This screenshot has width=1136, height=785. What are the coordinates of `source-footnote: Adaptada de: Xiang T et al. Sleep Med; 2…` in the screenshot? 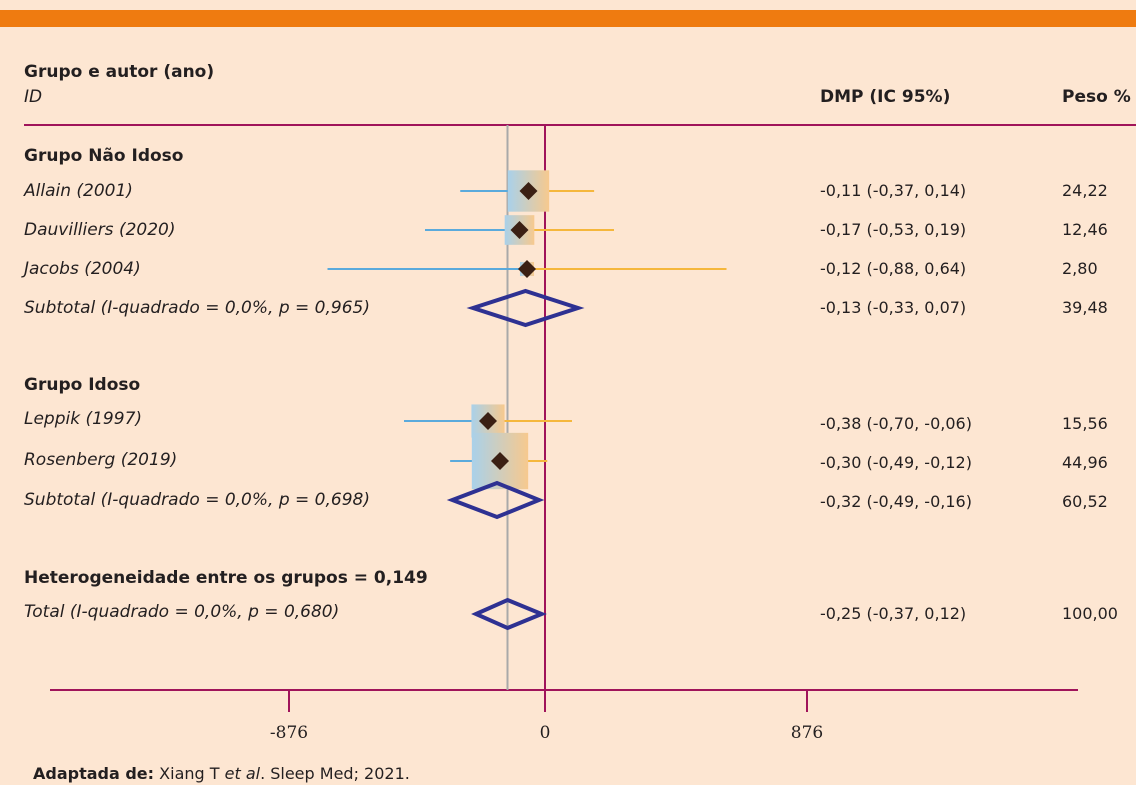 It's located at (221, 773).